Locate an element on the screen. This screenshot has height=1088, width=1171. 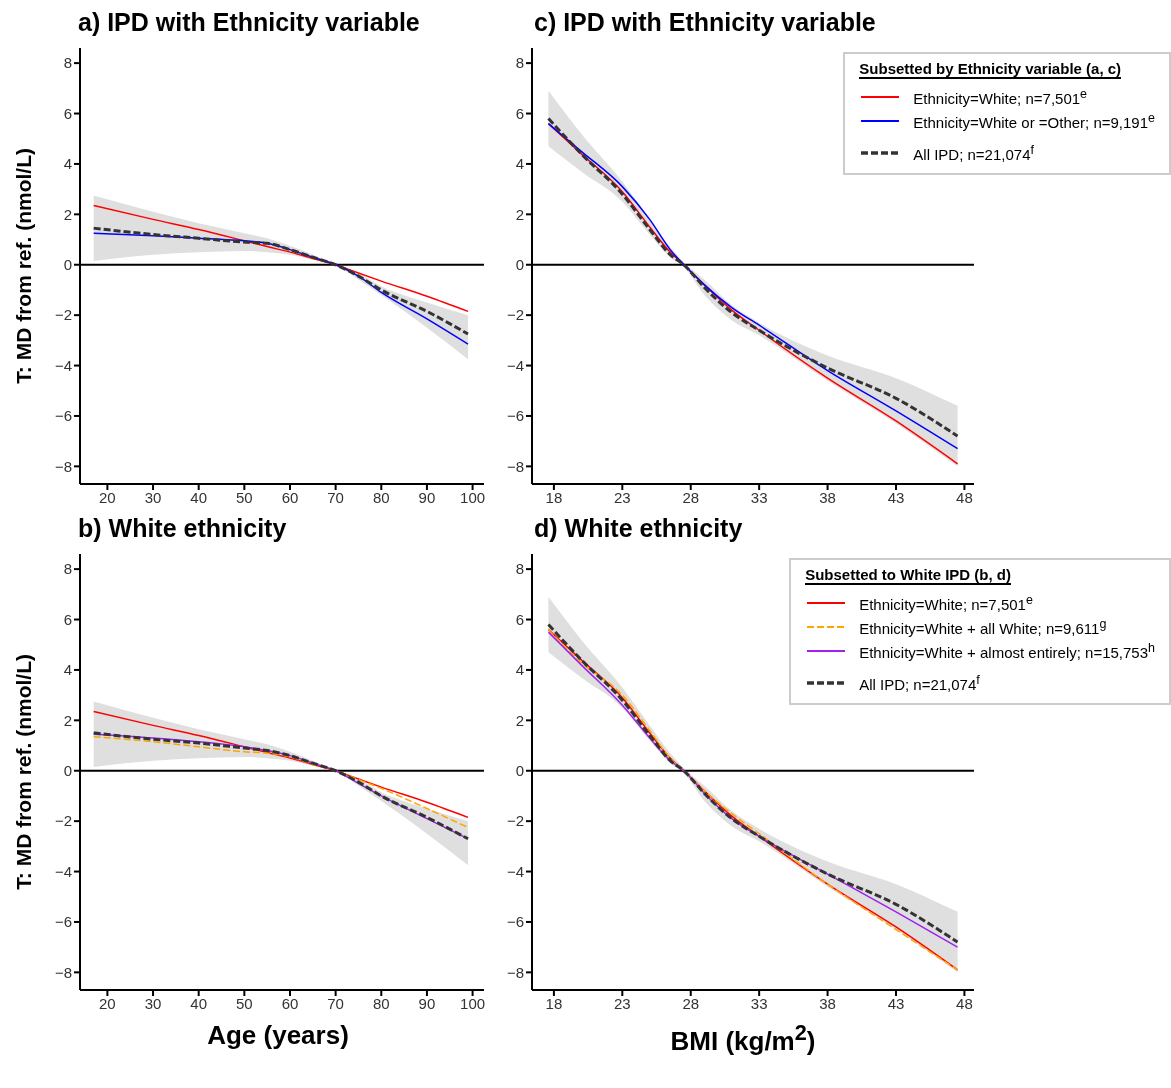
legend-label: Ethnicity=White + all White; n=9,611$^{g}$ is located at coordinates (983, 627).